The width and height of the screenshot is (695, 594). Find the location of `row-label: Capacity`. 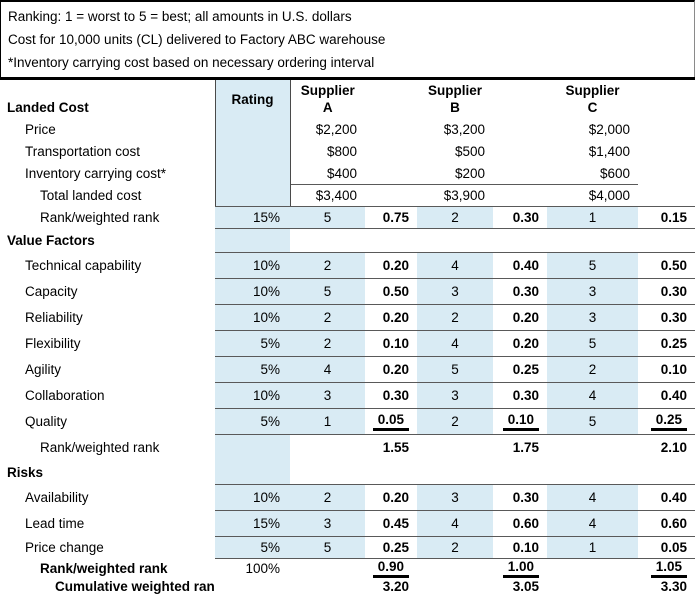

row-label: Capacity is located at coordinates (51, 291).